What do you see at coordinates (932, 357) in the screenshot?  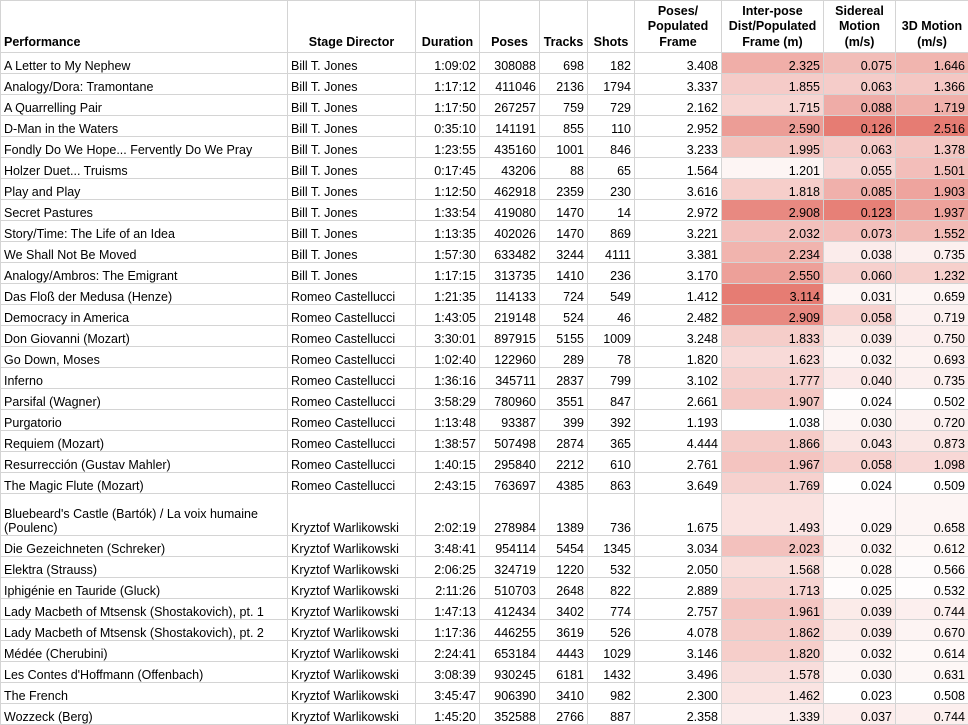 I see `cell-3d-motion: 0.693` at bounding box center [932, 357].